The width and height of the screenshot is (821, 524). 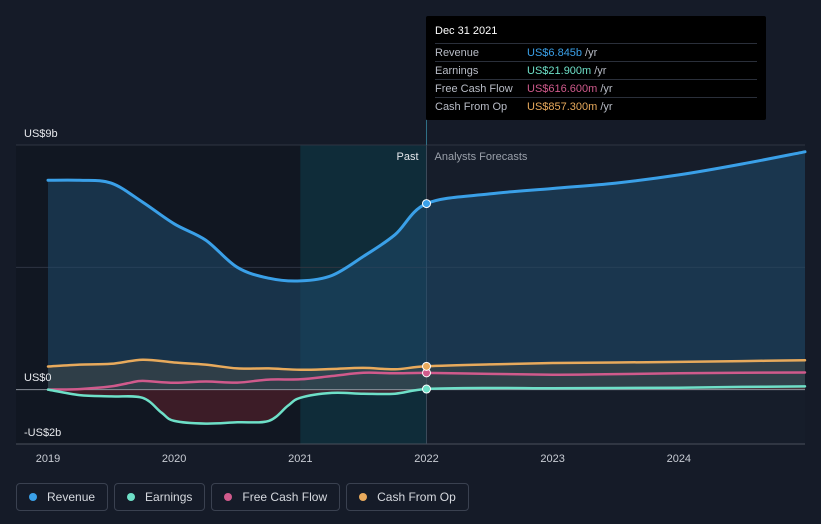 I want to click on y-tick-label: -US$2b, so click(x=42, y=433).